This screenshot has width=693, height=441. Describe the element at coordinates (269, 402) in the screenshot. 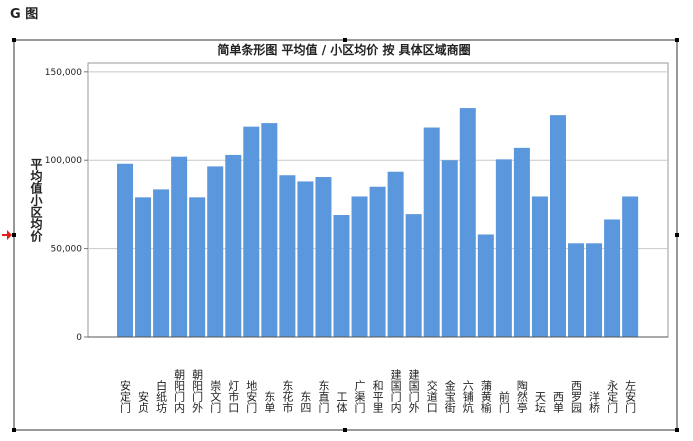

I see `x-tick-label: 东单` at that location.